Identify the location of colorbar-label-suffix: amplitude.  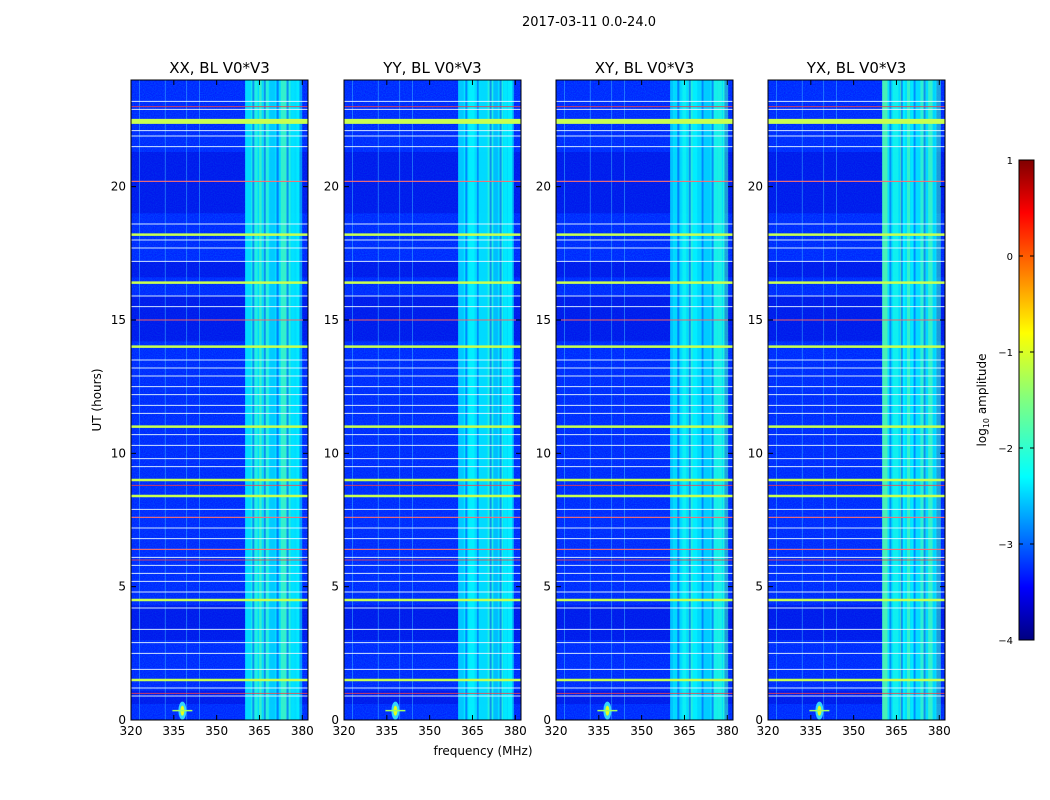
(982, 386).